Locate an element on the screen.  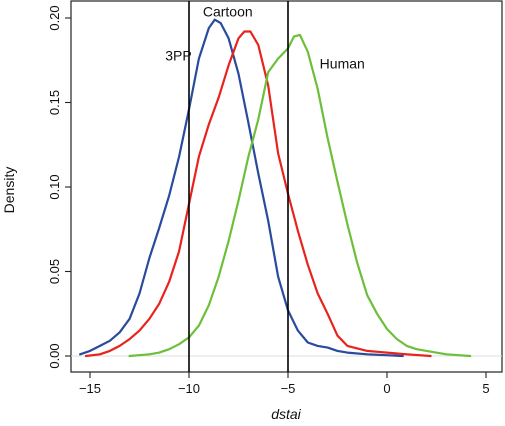
series-label-human: Human is located at coordinates (342, 64).